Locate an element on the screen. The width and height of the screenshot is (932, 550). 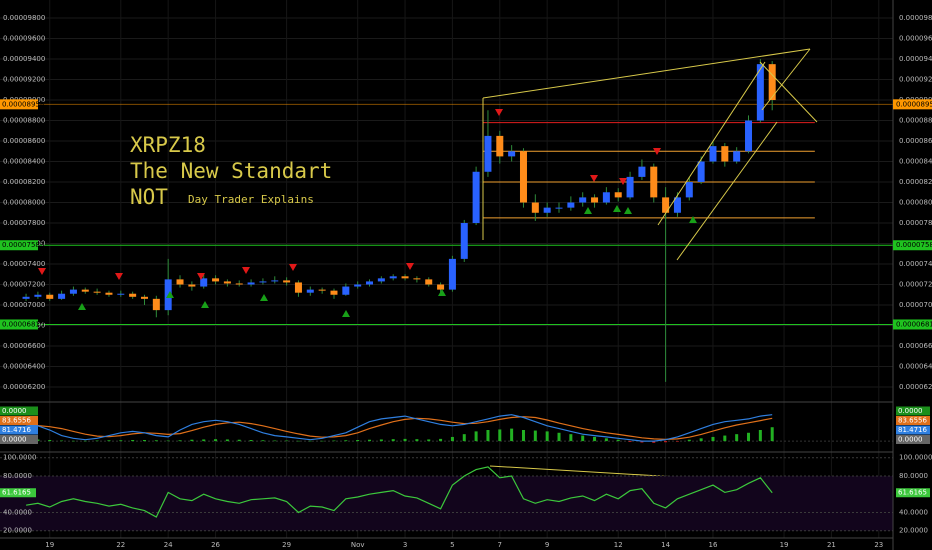
last-price-box is located at coordinates (19, 104).